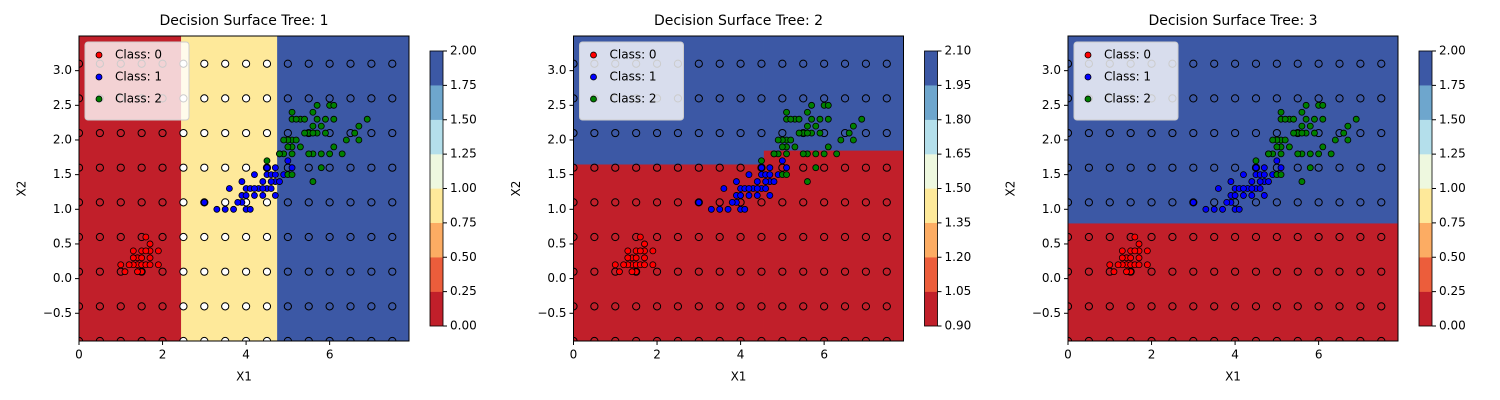 The height and width of the screenshot is (400, 1500). What do you see at coordinates (958, 257) in the screenshot?
I see `colorbar-tick-label: 1.20` at bounding box center [958, 257].